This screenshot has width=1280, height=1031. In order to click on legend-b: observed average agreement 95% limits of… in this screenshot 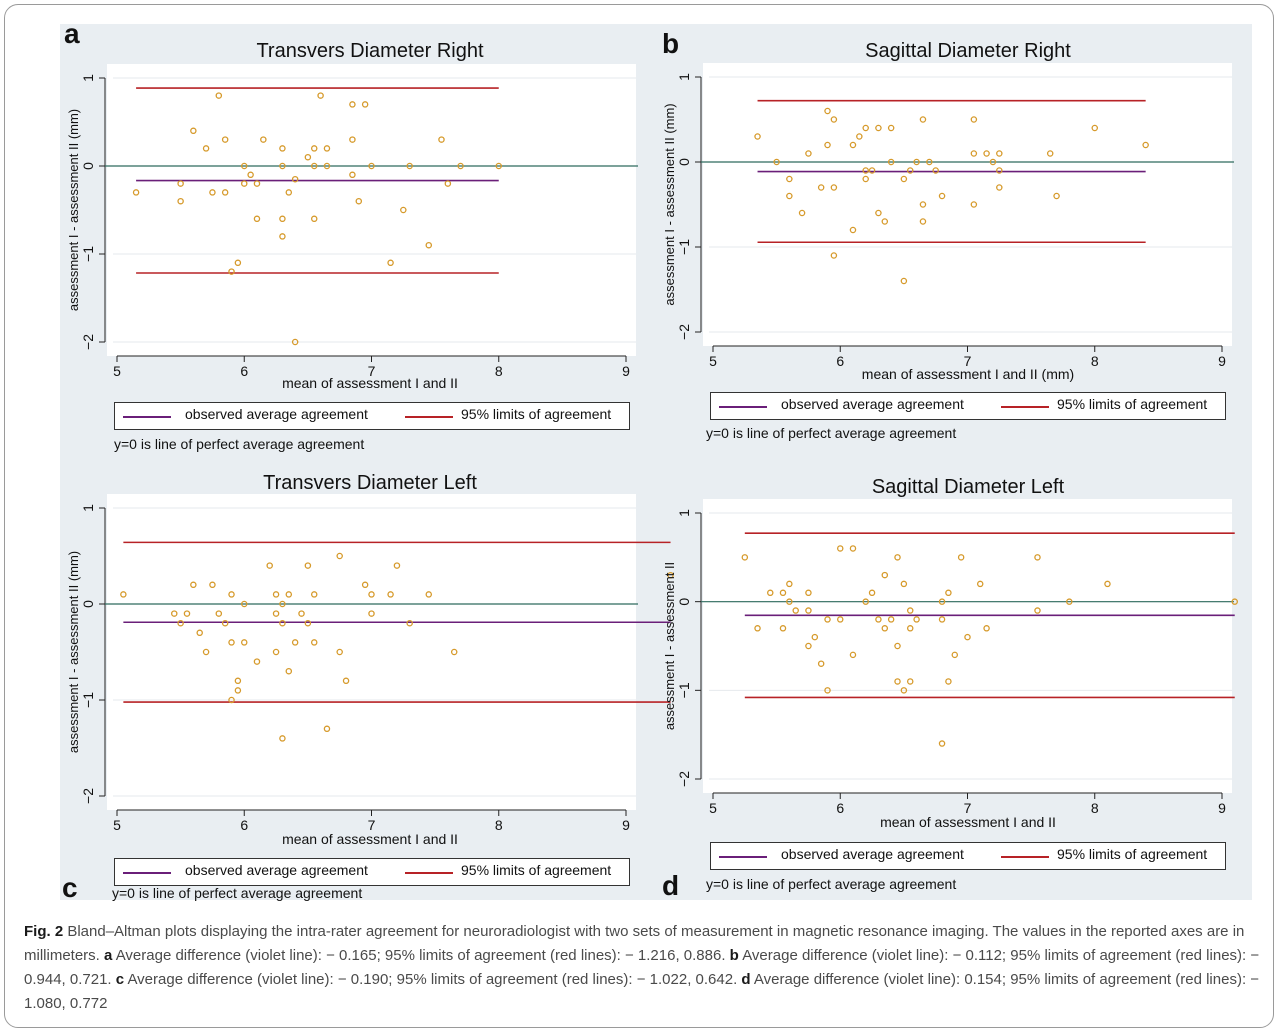, I will do `click(968, 406)`.